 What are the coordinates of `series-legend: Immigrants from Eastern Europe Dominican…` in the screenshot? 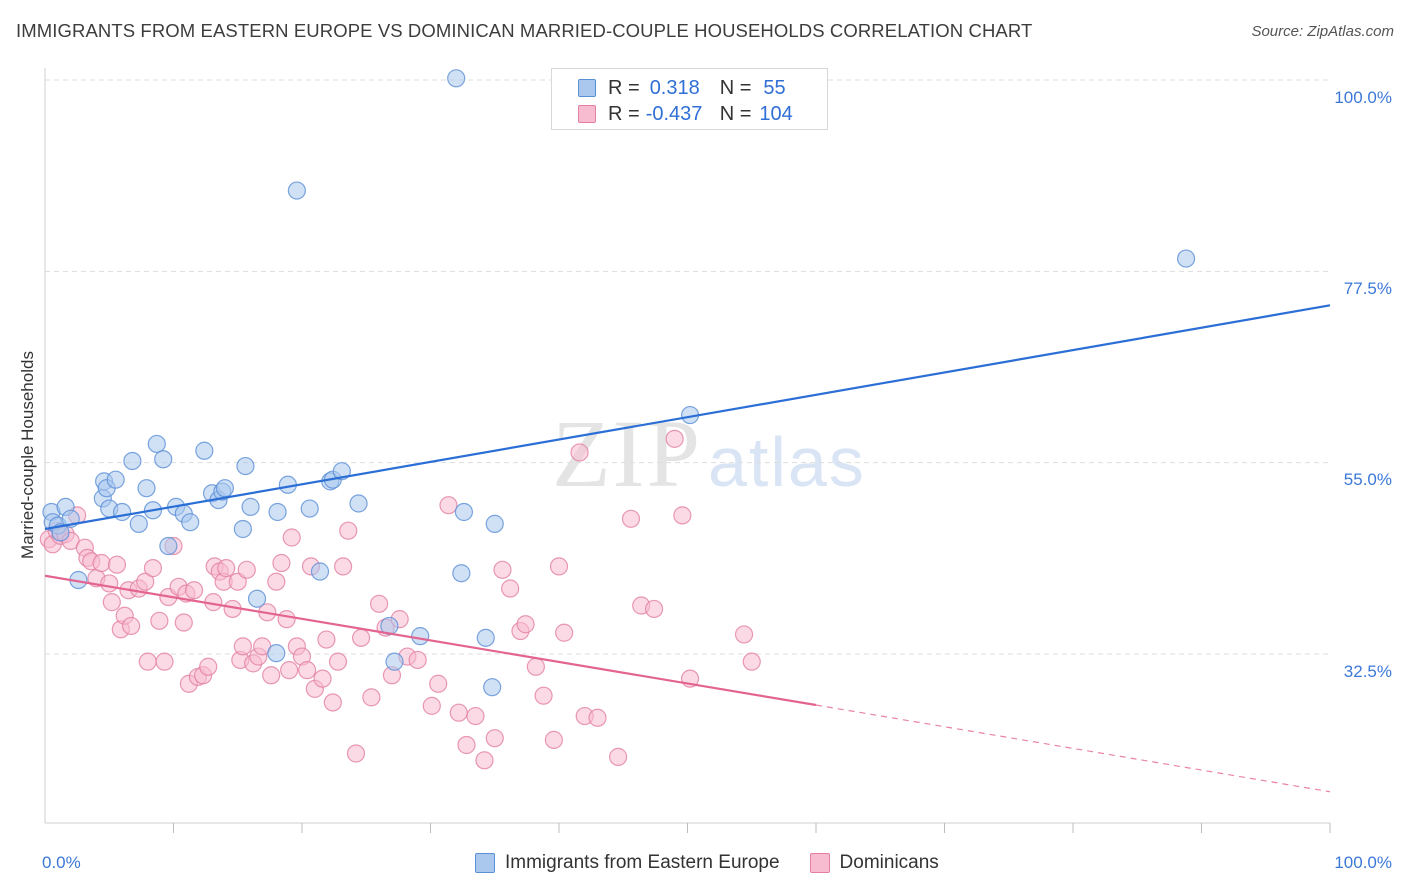 It's located at (722, 863).